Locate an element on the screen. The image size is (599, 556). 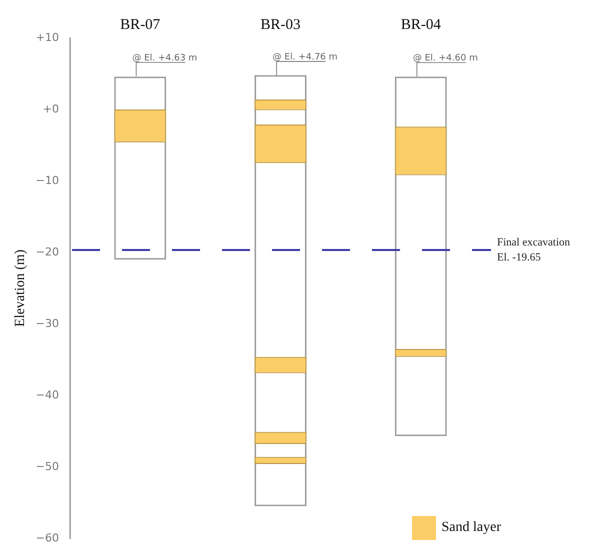
x-tick-label: BR-07 is located at coordinates (140, 24).